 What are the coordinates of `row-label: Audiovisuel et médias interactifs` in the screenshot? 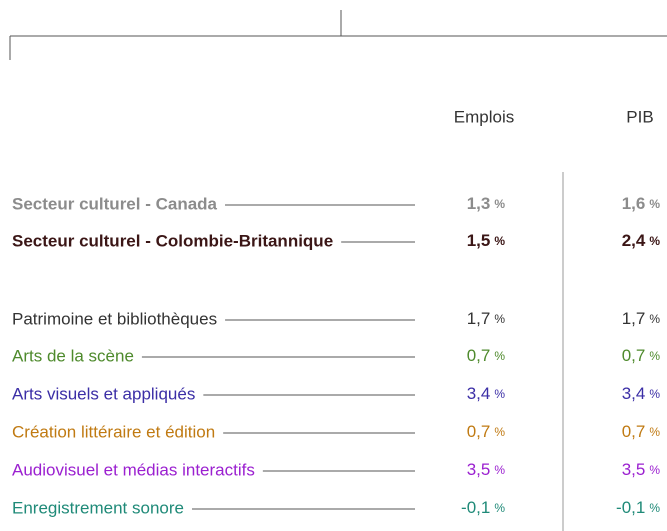 It's located at (133, 469).